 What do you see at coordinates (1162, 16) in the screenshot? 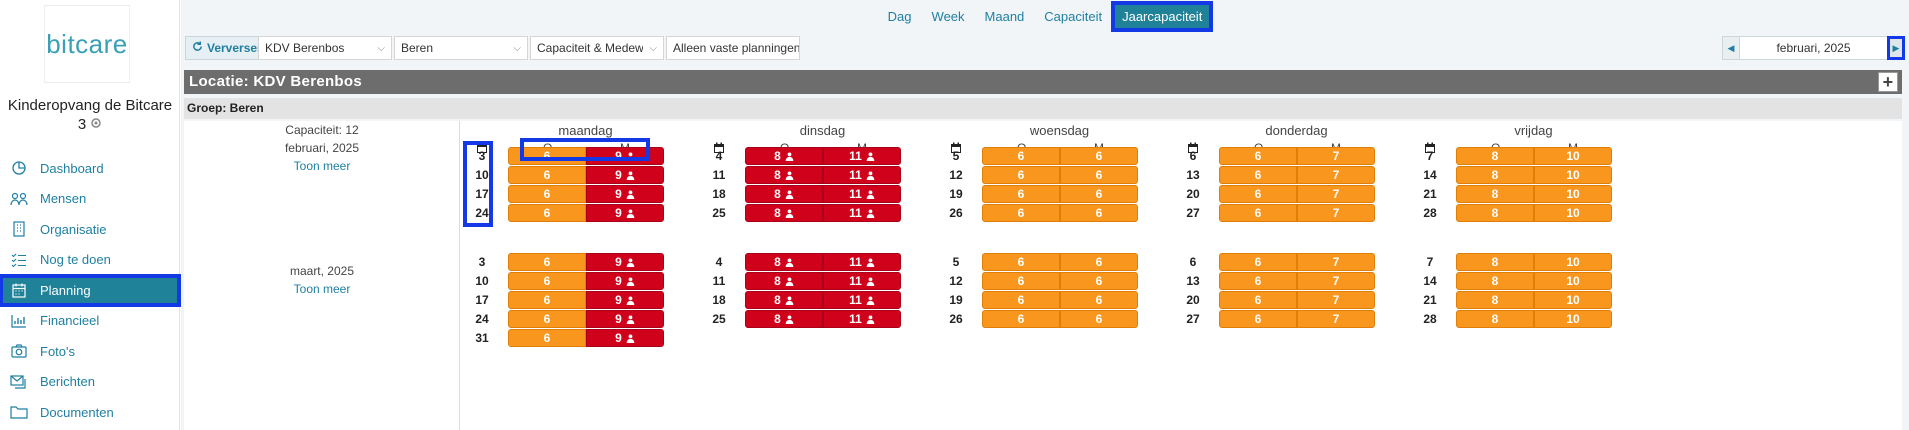
I see `tab-jaarcapaciteit: Jaarcapaciteit` at bounding box center [1162, 16].